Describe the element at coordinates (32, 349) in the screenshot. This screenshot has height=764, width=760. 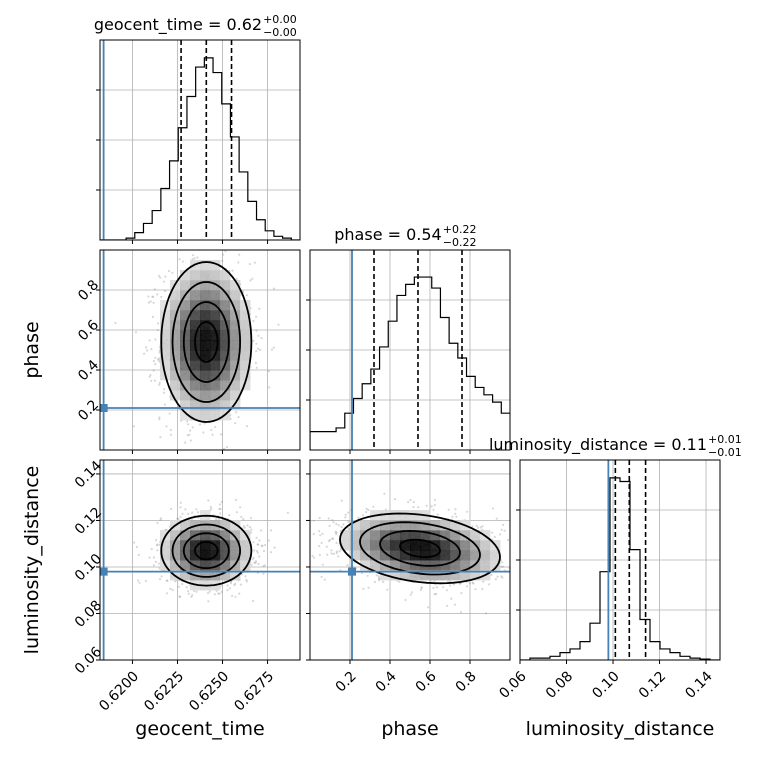
I see `y-axis-label-phase: phase` at that location.